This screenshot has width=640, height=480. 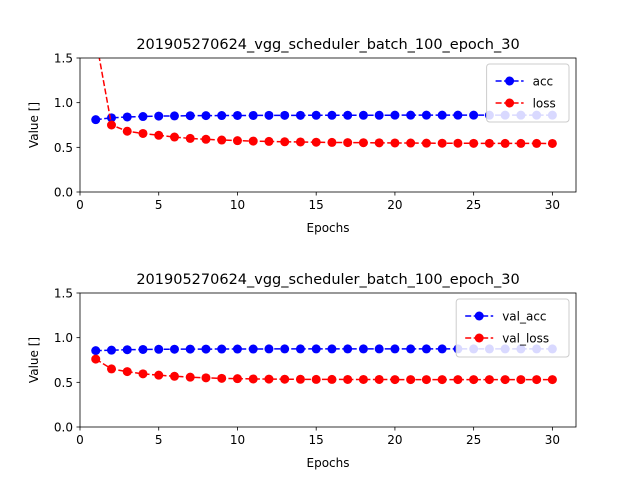 What do you see at coordinates (63, 383) in the screenshot?
I see `y-tick-label: 0.5` at bounding box center [63, 383].